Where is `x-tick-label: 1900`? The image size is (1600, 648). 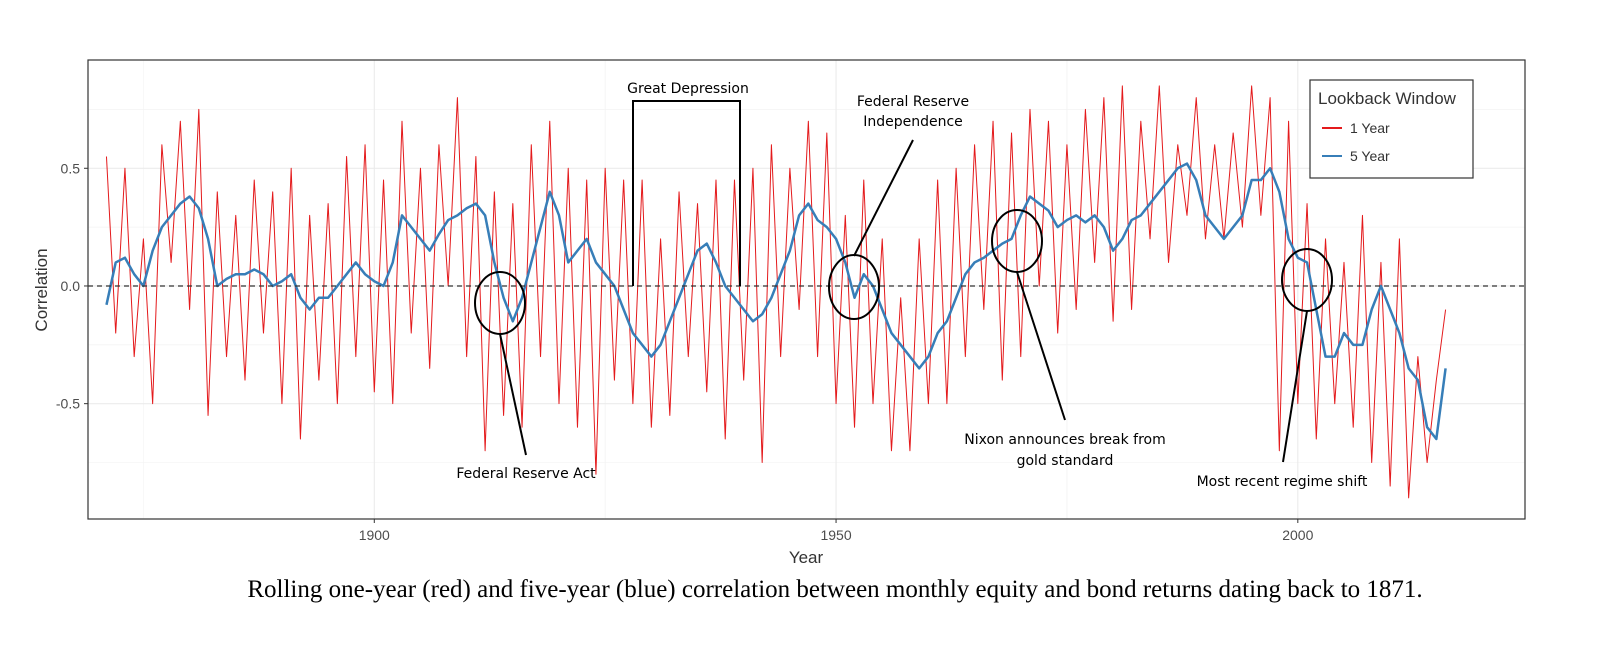 x-tick-label: 1900 is located at coordinates (374, 535).